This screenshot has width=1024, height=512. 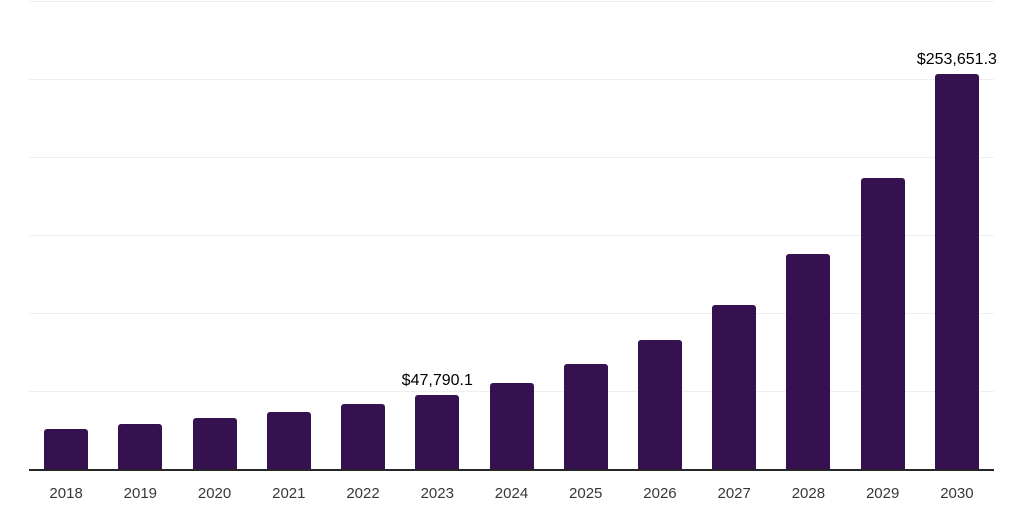 What do you see at coordinates (437, 381) in the screenshot?
I see `data-label-2023: $47,790.1` at bounding box center [437, 381].